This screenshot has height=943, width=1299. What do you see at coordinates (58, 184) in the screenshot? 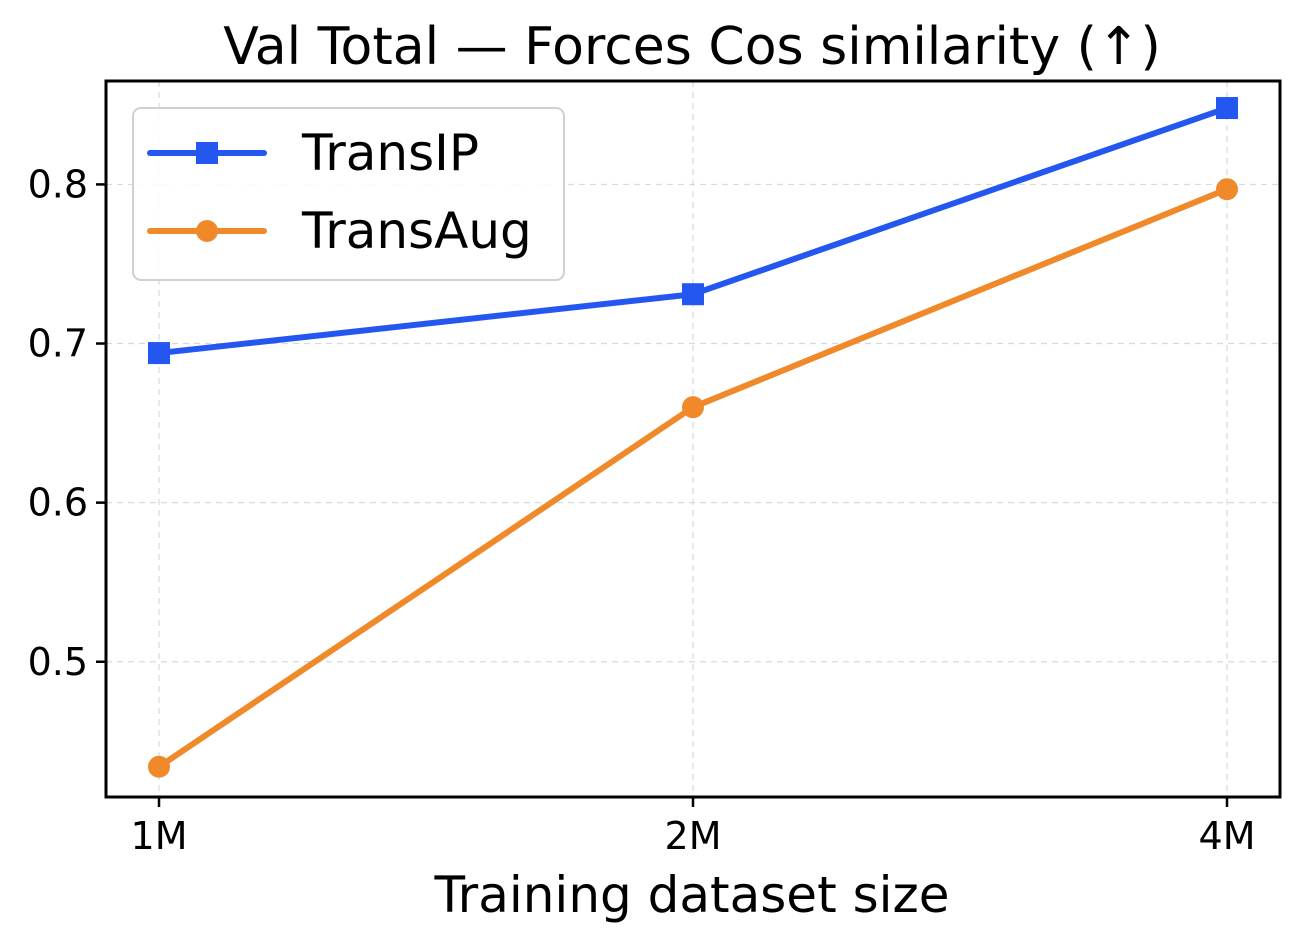
I see `y-tick-label: 0.8` at bounding box center [58, 184].